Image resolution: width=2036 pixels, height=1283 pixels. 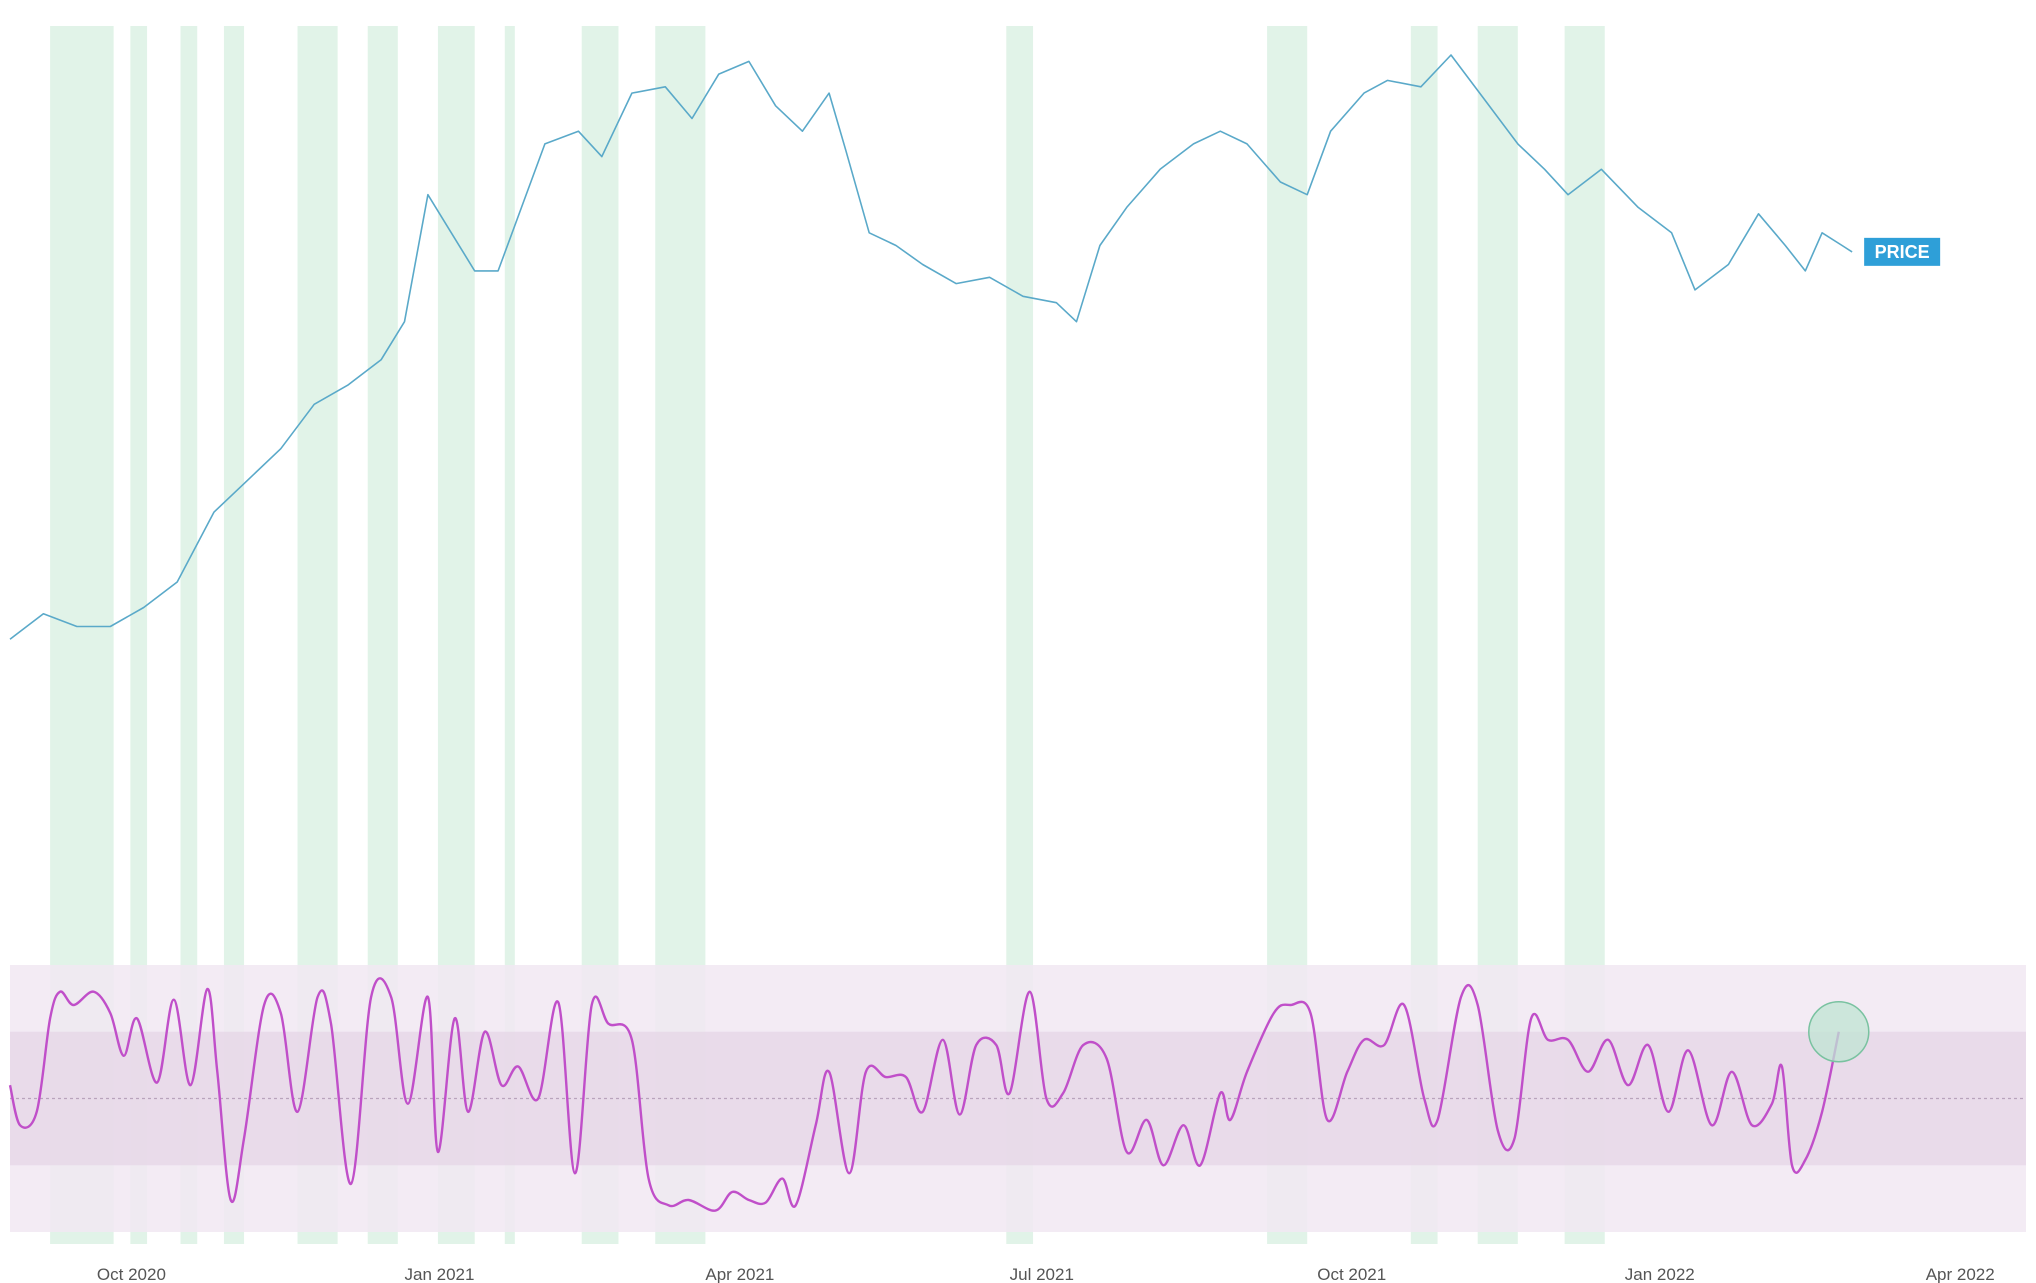 I want to click on price-tag-background, so click(x=1902, y=251).